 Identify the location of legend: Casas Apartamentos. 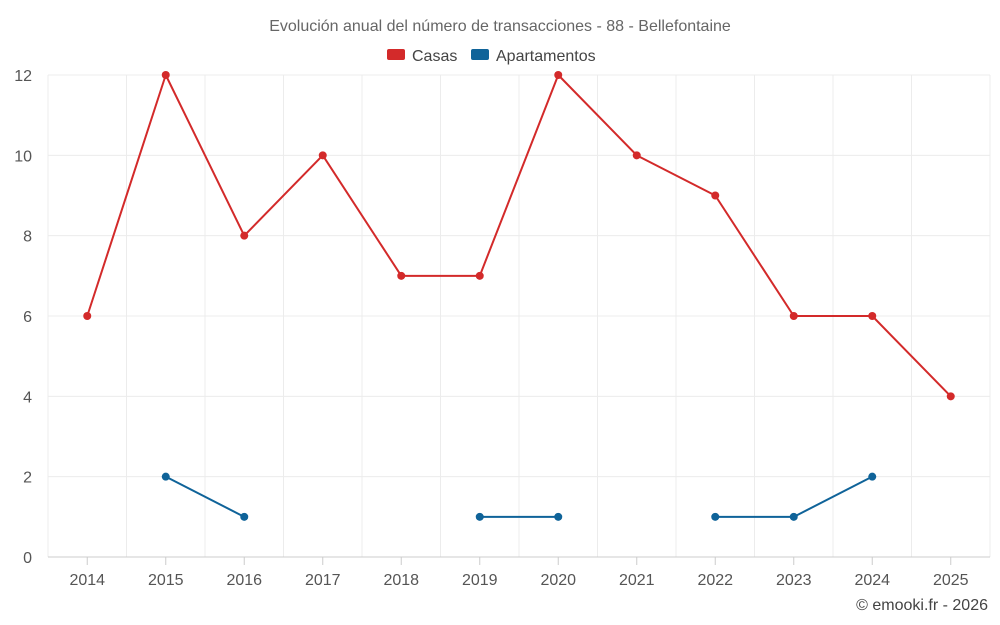
(491, 56).